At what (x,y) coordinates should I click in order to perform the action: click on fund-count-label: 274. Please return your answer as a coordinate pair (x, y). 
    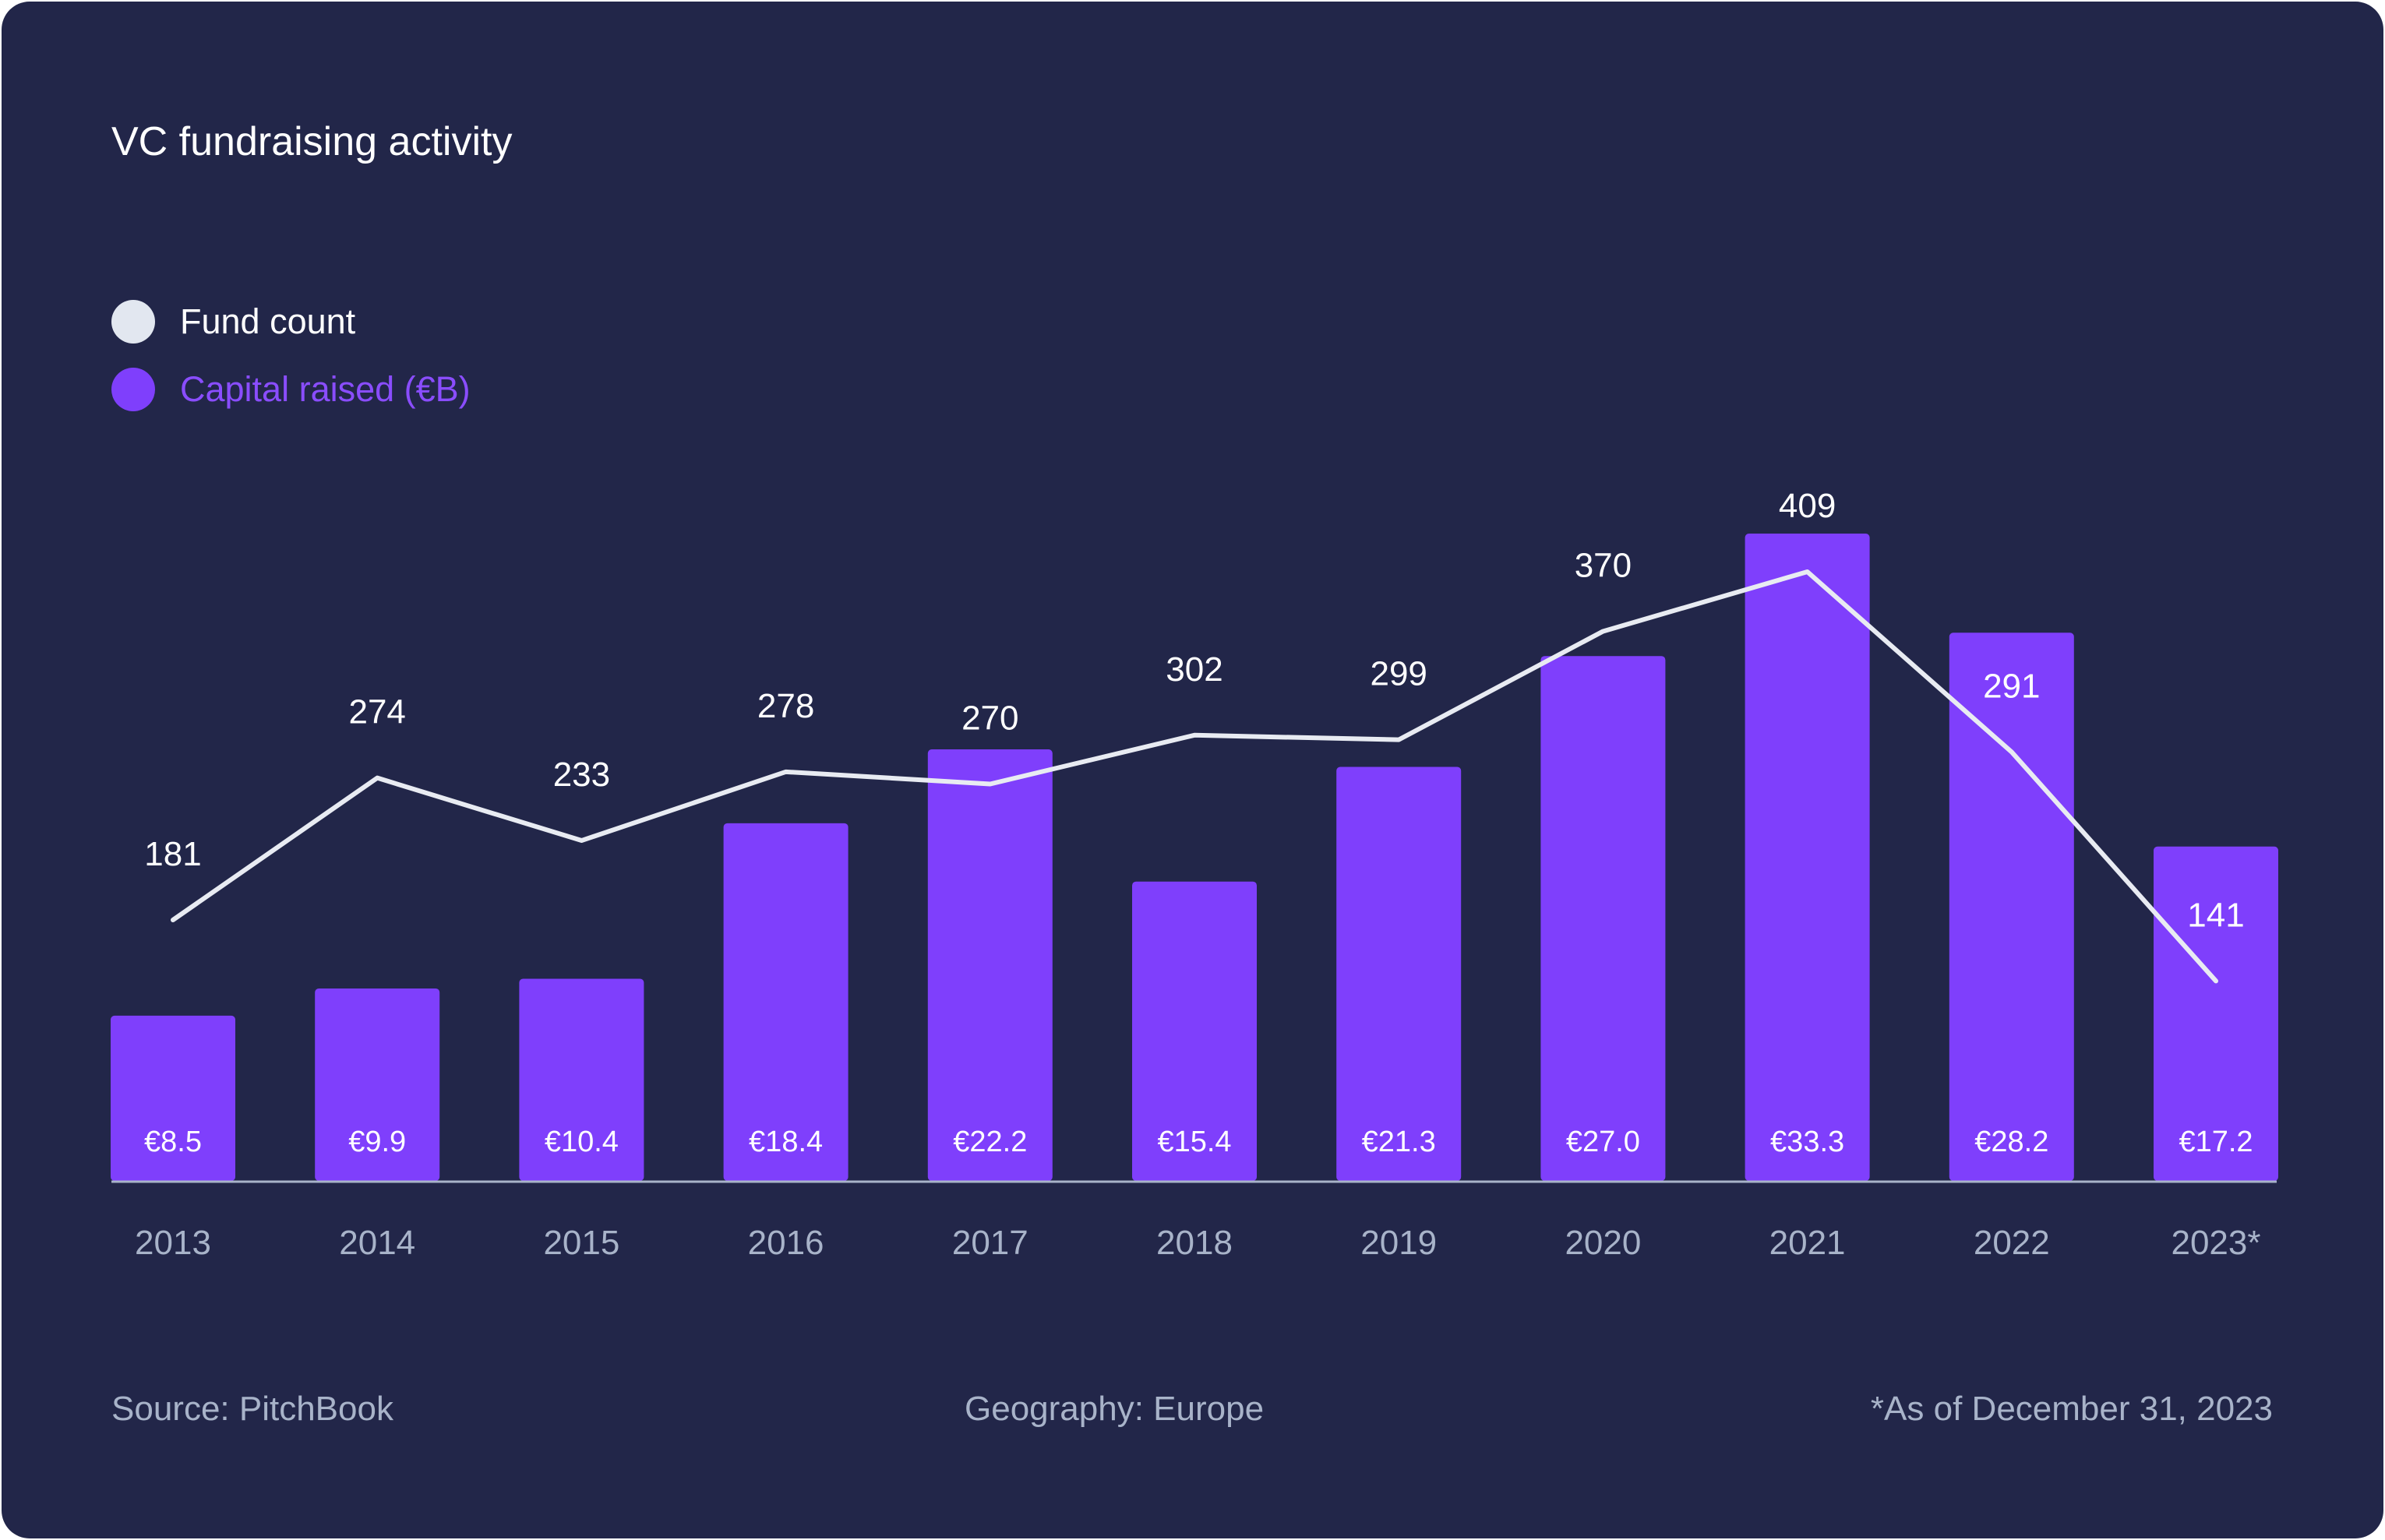
    Looking at the image, I should click on (377, 712).